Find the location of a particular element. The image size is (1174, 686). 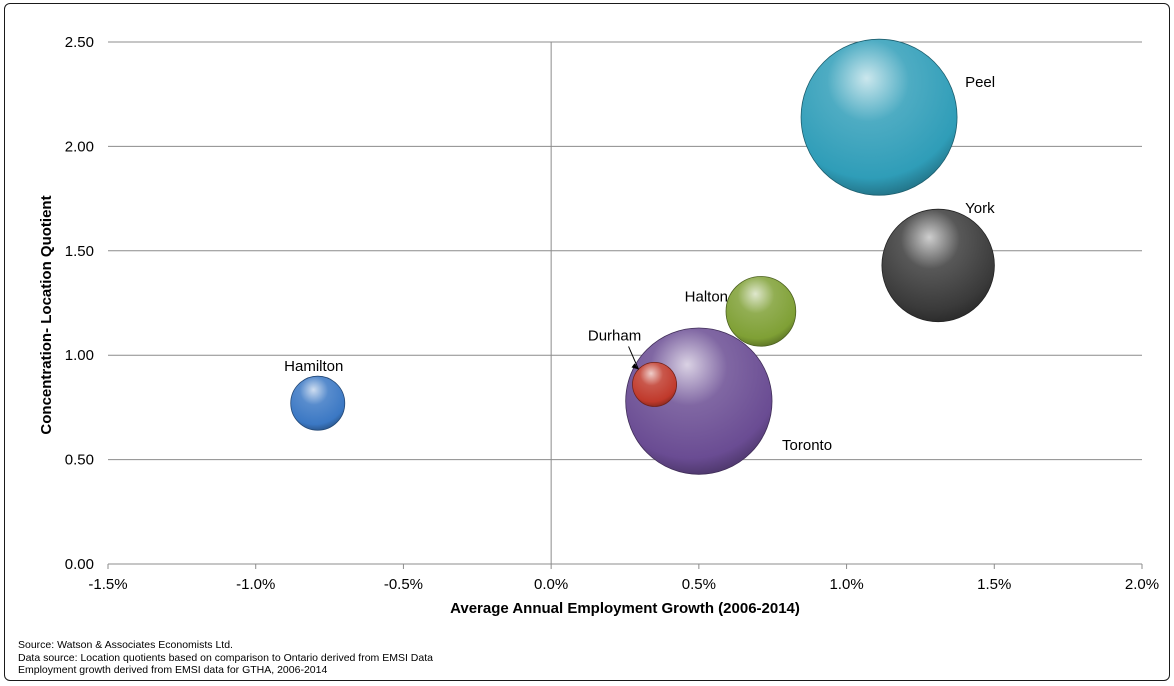

bubble-label-hamilton: Hamilton is located at coordinates (313, 366).